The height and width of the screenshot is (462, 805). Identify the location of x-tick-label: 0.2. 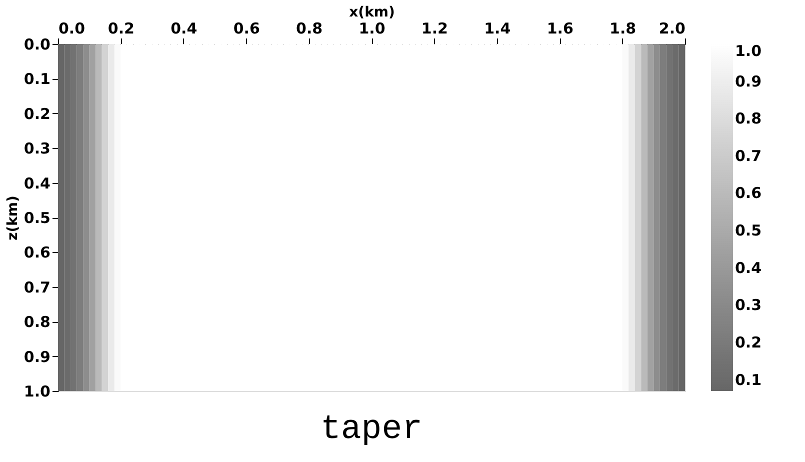
(121, 29).